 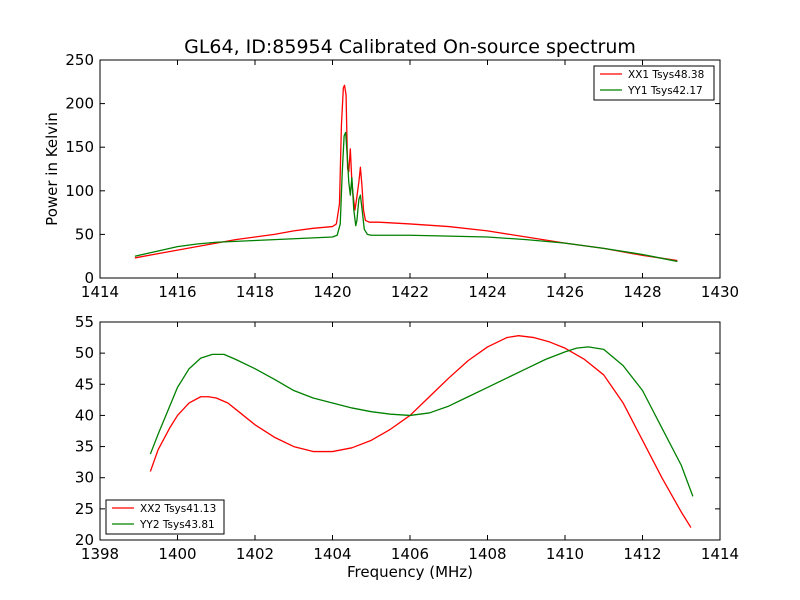 What do you see at coordinates (720, 292) in the screenshot?
I see `top-x-tick-label: 1430` at bounding box center [720, 292].